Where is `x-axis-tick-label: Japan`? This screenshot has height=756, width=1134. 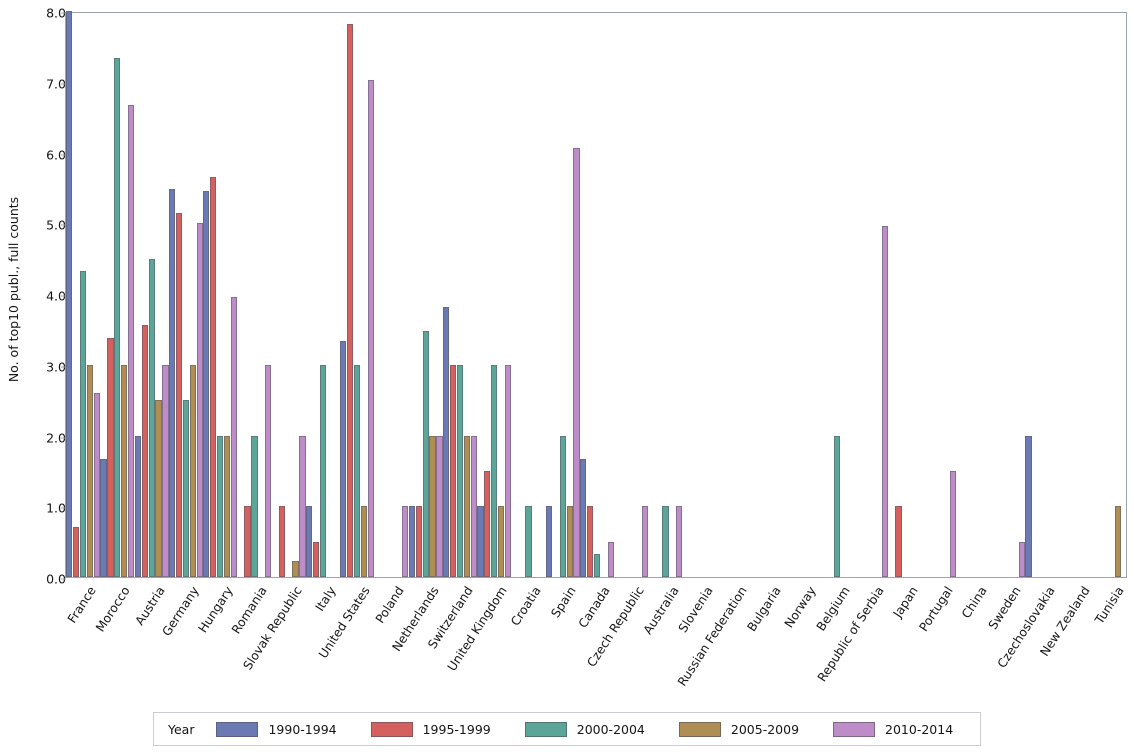
x-axis-tick-label: Japan is located at coordinates (906, 602).